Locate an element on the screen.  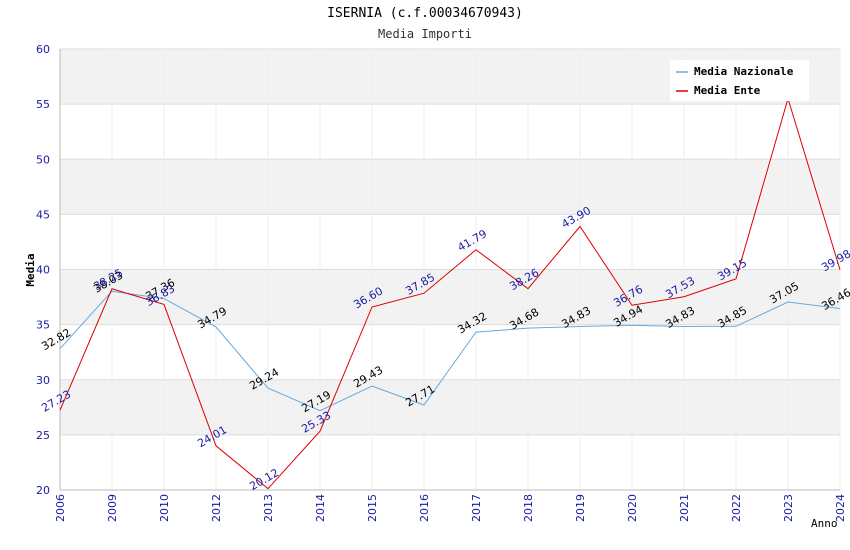
y-tick-label: 45 is located at coordinates (43, 214).